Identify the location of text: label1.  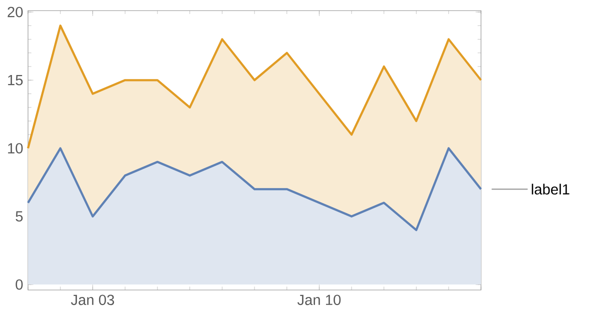
(551, 189).